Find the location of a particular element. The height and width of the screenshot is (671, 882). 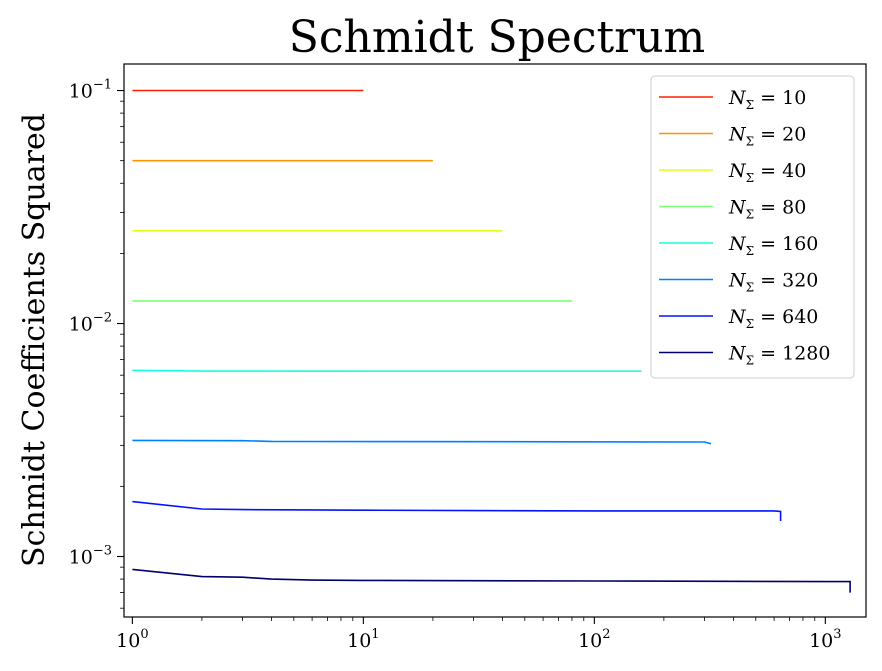

x-tick-label: 10² is located at coordinates (594, 639).